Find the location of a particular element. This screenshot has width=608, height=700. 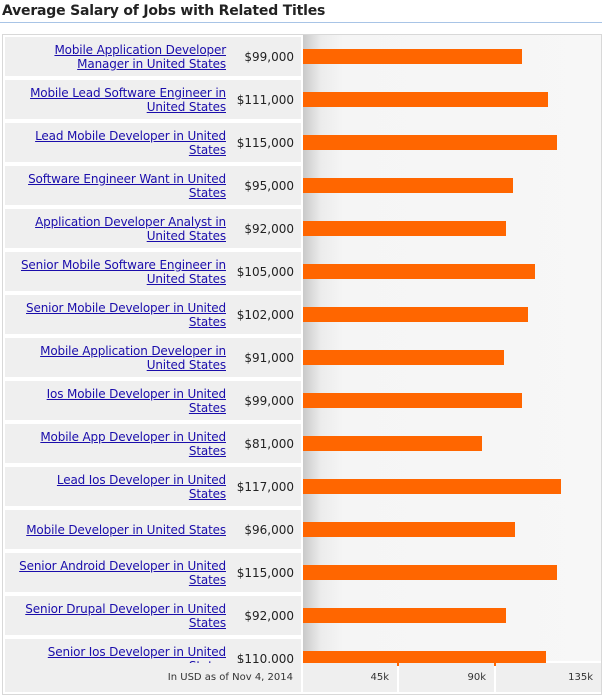

job-title-link: Senior Drupal Developer in United States is located at coordinates (120, 616).